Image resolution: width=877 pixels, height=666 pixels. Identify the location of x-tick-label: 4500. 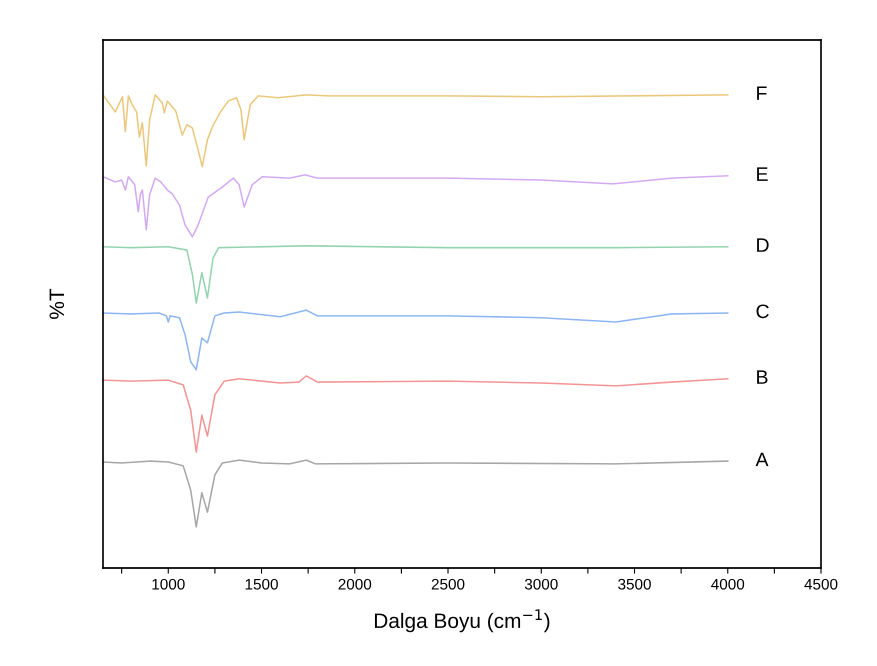
(821, 584).